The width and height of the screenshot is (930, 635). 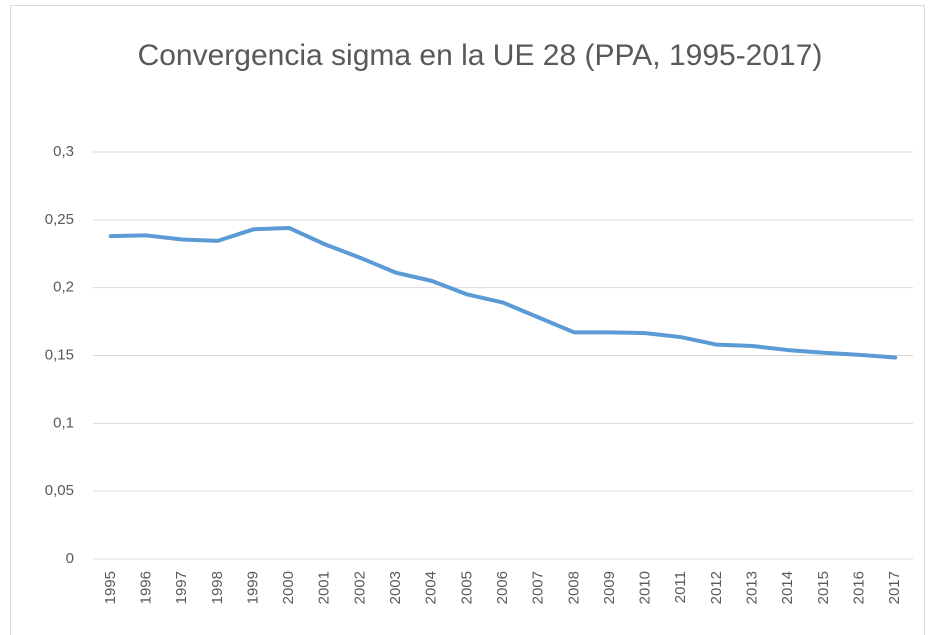 What do you see at coordinates (609, 587) in the screenshot?
I see `x-tick-label: 2009` at bounding box center [609, 587].